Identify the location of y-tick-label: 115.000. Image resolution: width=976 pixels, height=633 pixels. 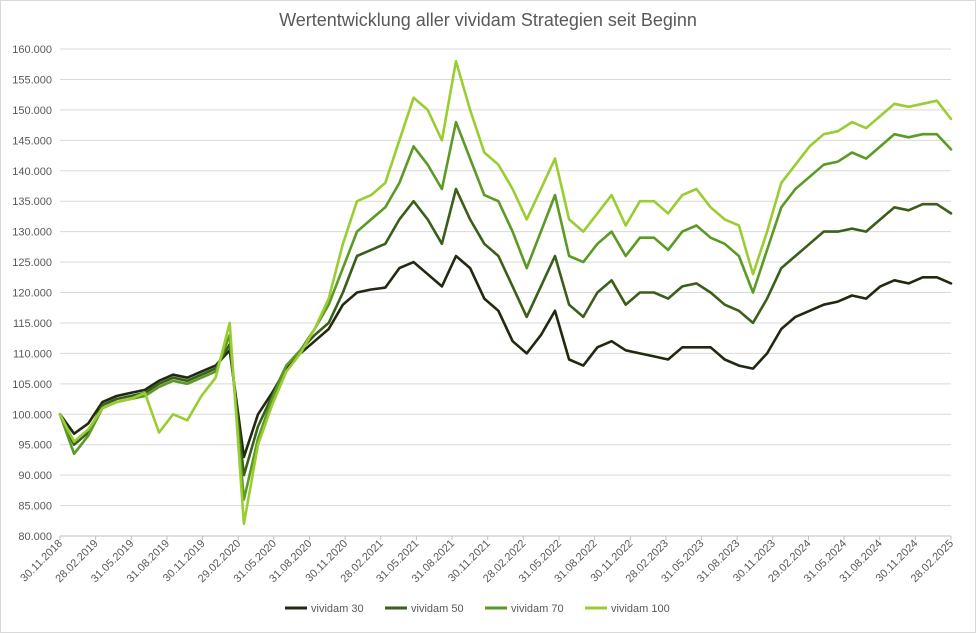
(32, 324).